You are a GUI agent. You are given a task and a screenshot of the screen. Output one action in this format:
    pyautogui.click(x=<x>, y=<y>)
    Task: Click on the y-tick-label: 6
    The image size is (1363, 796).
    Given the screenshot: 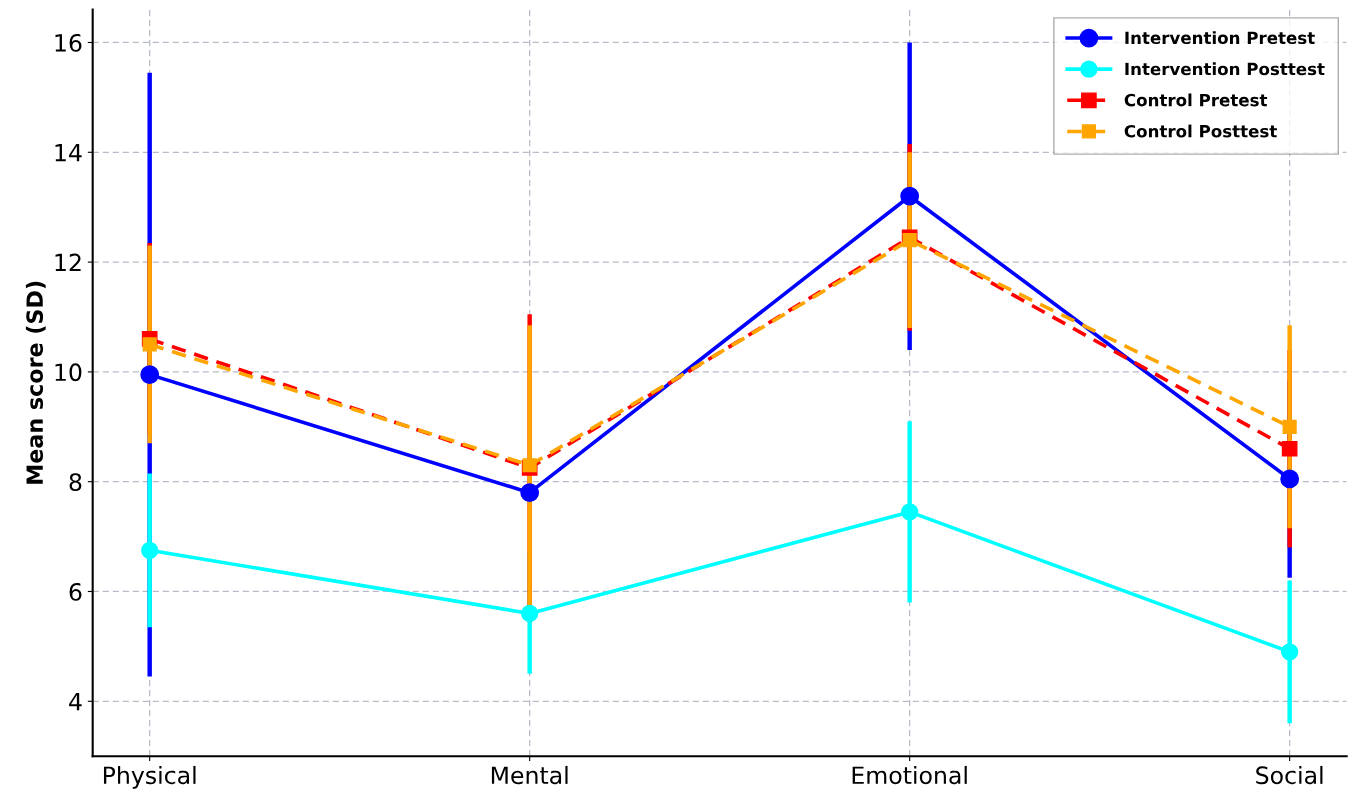 What is the action you would take?
    pyautogui.click(x=75, y=591)
    